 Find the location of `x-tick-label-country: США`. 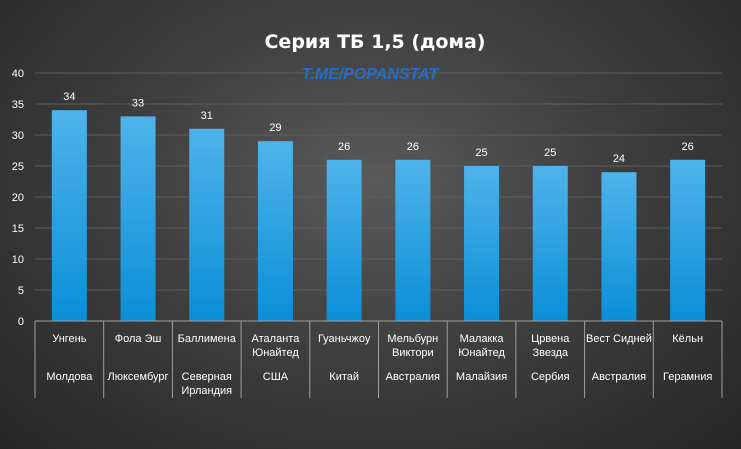

x-tick-label-country: США is located at coordinates (276, 377).